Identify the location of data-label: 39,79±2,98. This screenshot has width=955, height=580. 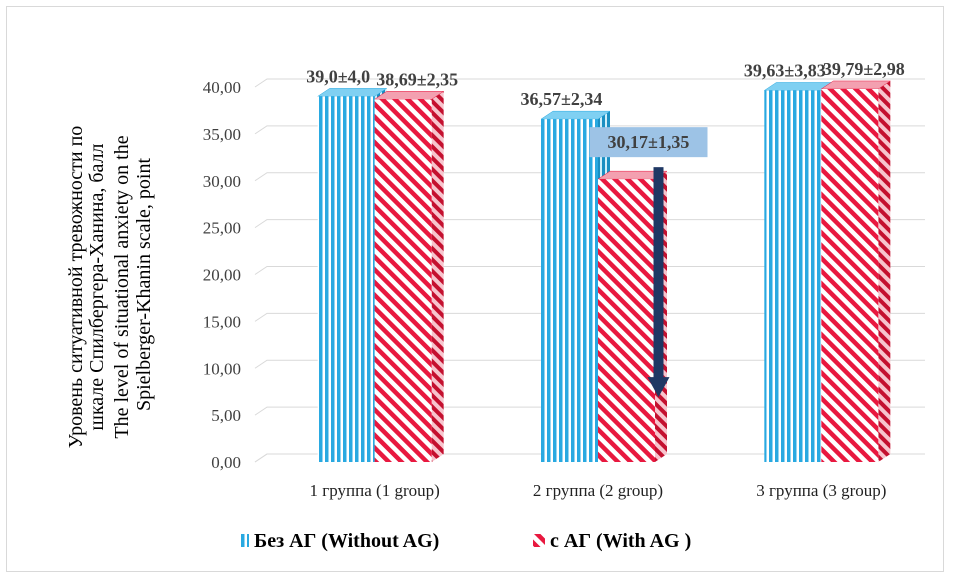
(864, 69).